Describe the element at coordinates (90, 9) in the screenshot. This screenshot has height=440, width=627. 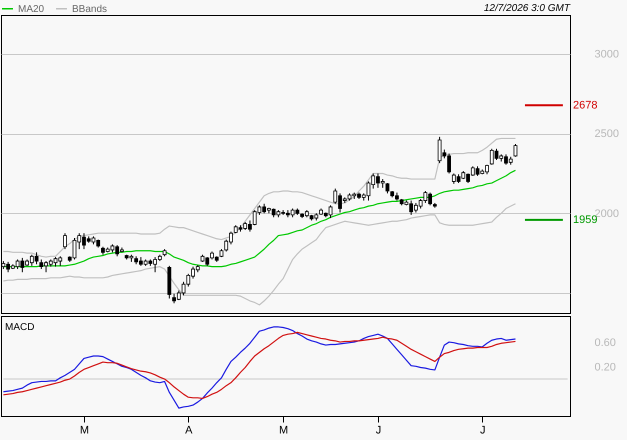
I see `legend-label: BBands` at that location.